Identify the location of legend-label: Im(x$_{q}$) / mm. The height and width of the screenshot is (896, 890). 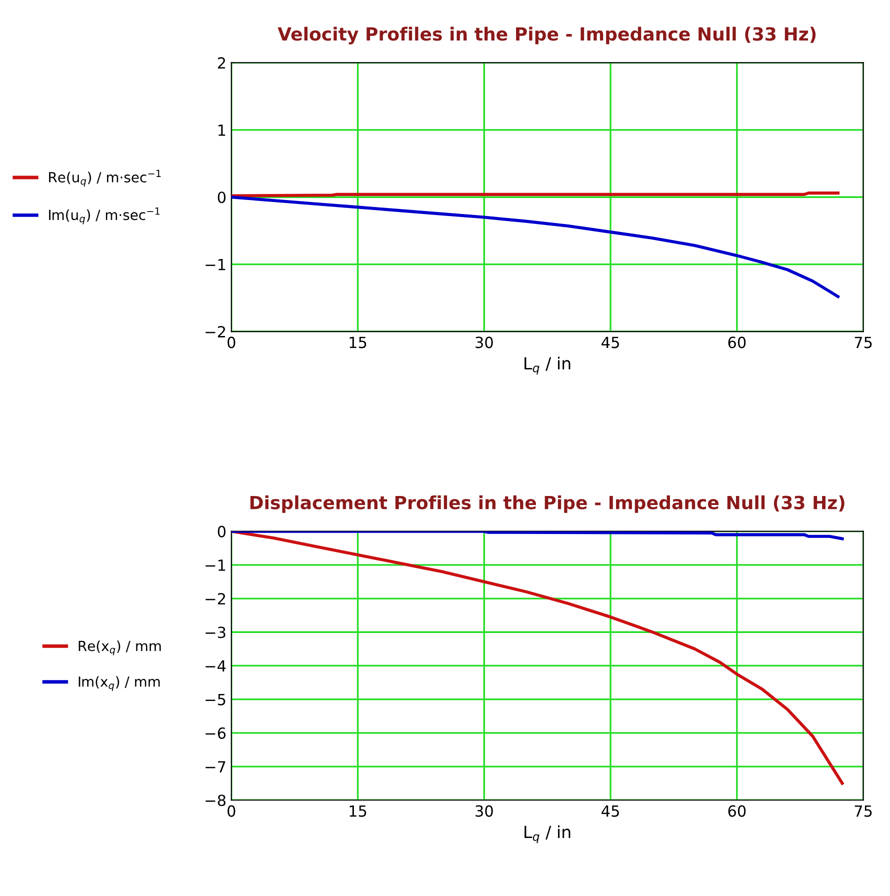
(119, 683).